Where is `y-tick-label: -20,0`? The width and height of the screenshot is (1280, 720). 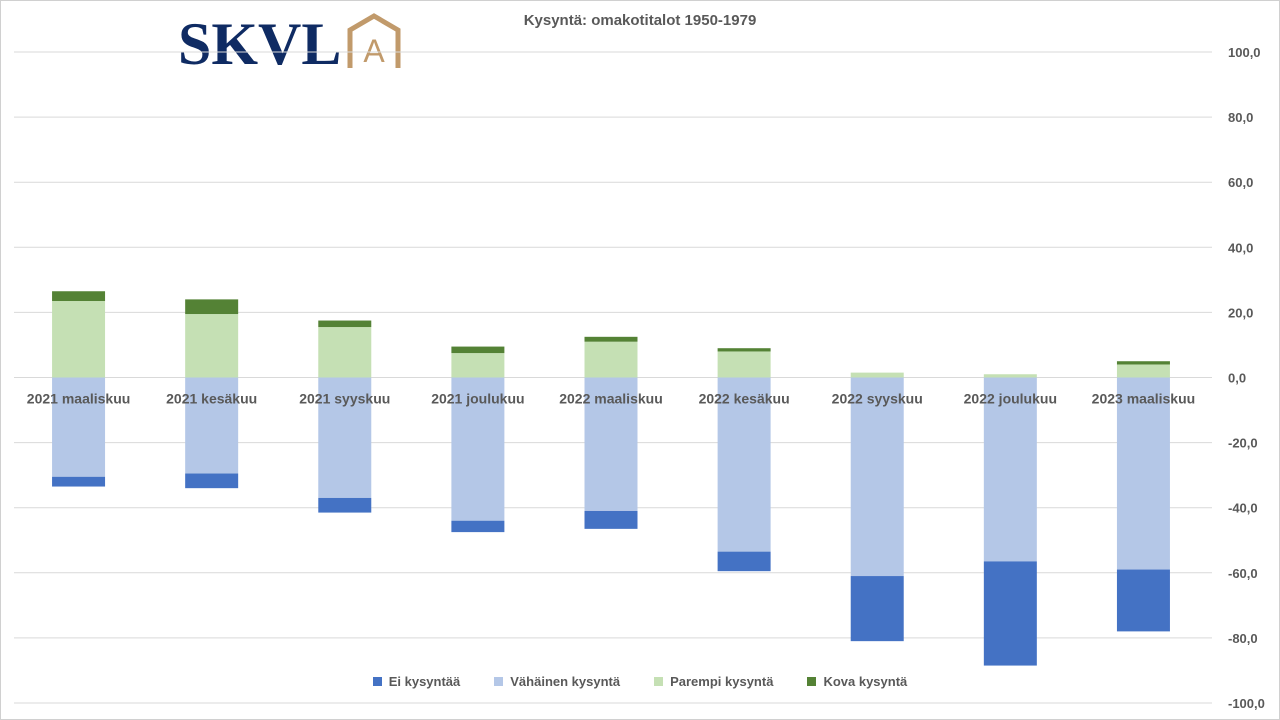 y-tick-label: -20,0 is located at coordinates (1243, 443).